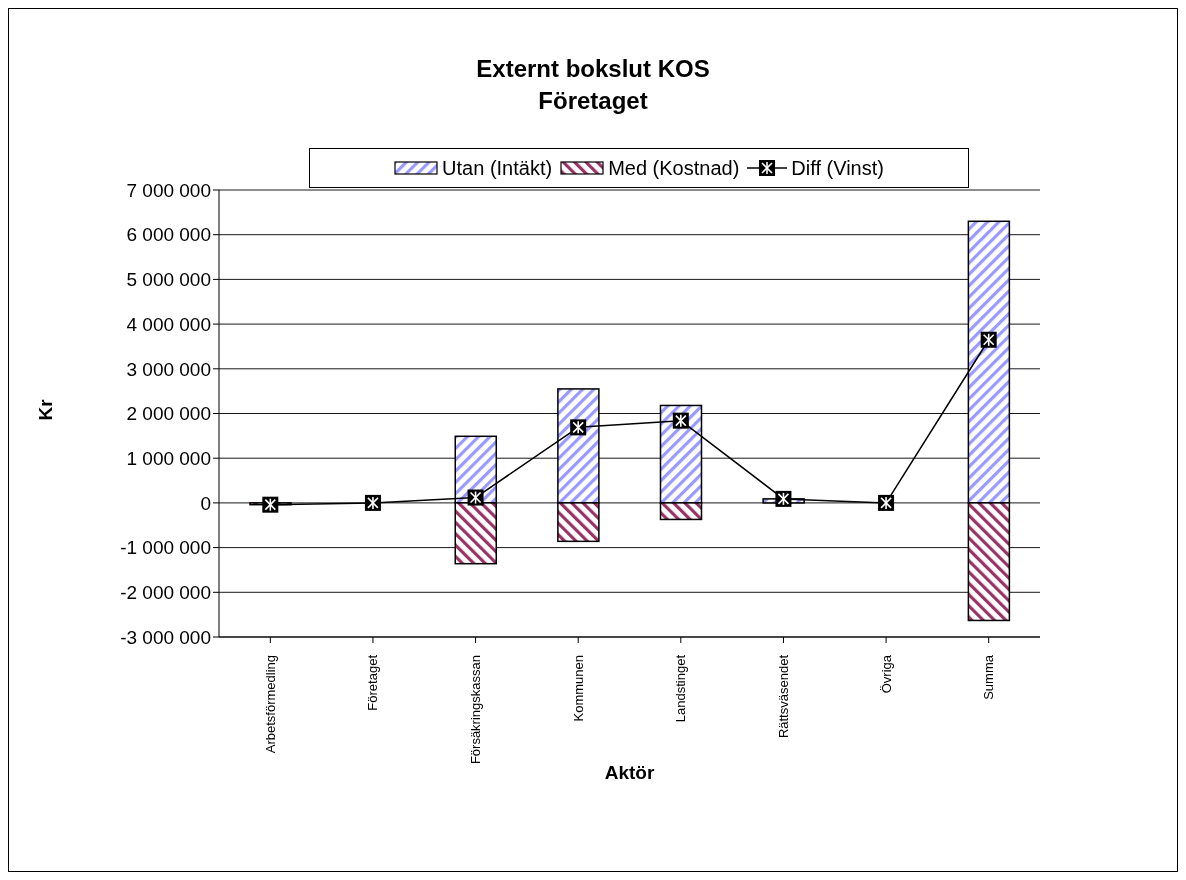 Image resolution: width=1186 pixels, height=880 pixels. I want to click on y-tick-label: -2 000 000, so click(165, 593).